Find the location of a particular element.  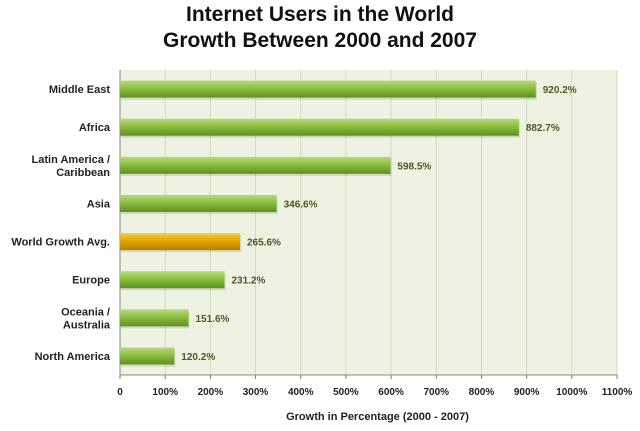

value-label: 120.2% is located at coordinates (198, 357).